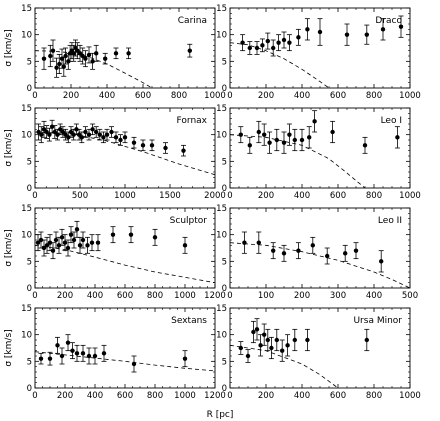 Image resolution: width=440 pixels, height=421 pixels. Describe the element at coordinates (143, 96) in the screenshot. I see `x-tick-label: 600` at that location.